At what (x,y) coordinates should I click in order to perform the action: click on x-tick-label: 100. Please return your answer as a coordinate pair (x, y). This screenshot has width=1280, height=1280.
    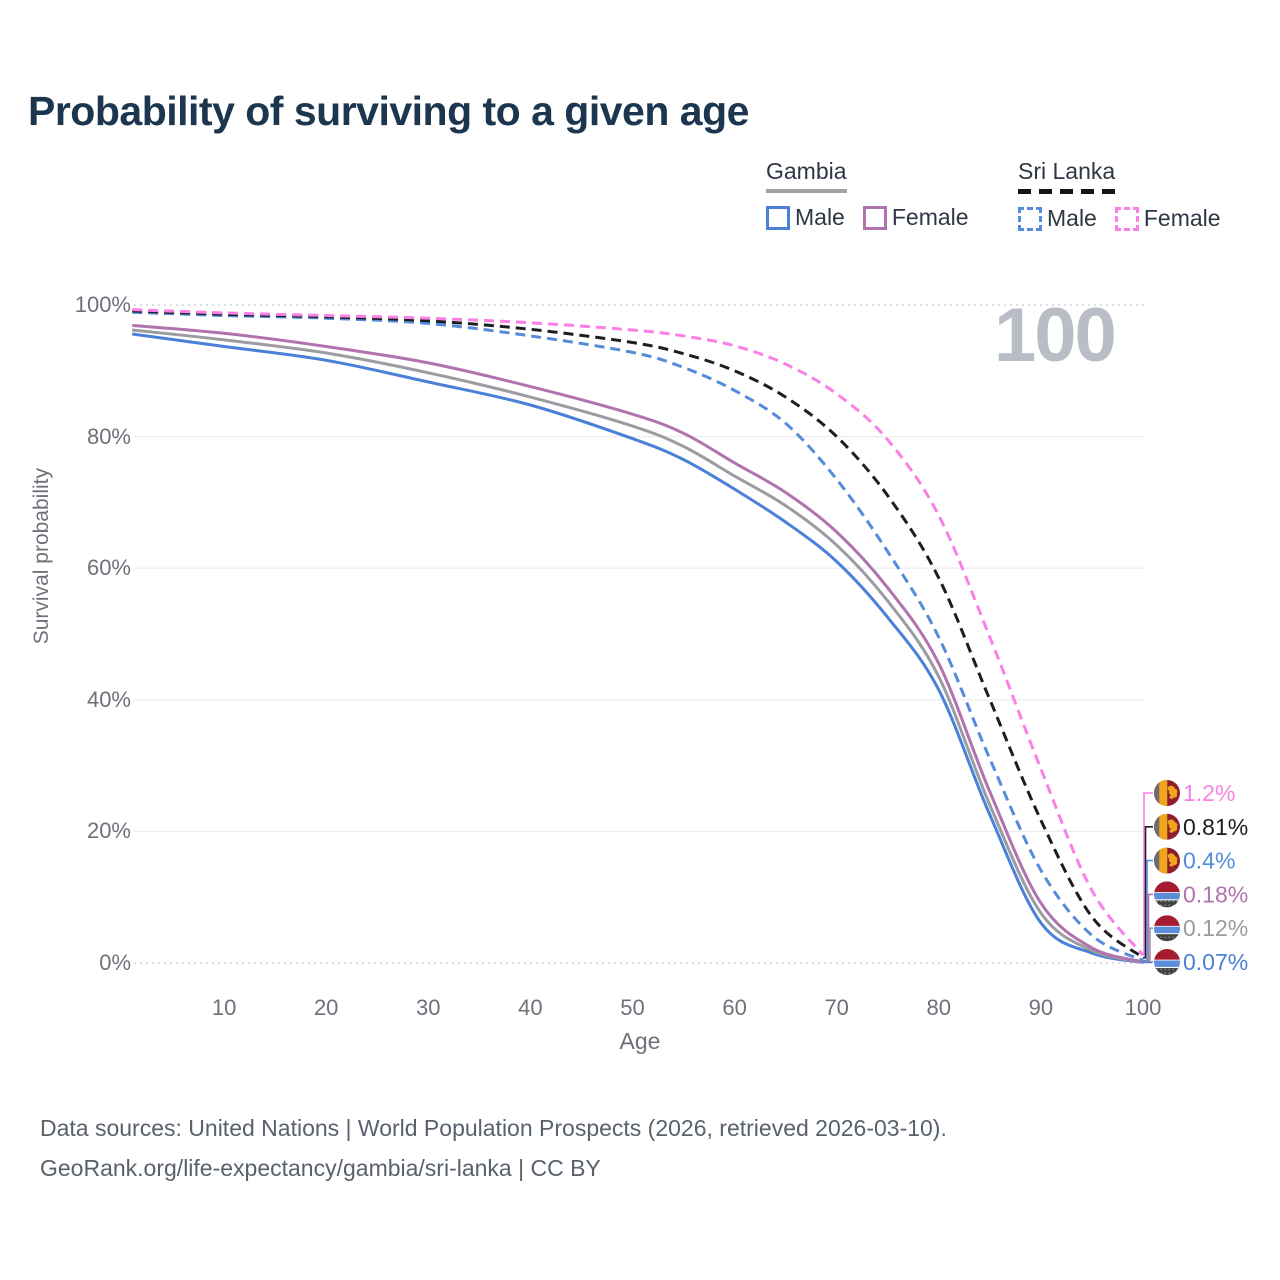
    Looking at the image, I should click on (1143, 1007).